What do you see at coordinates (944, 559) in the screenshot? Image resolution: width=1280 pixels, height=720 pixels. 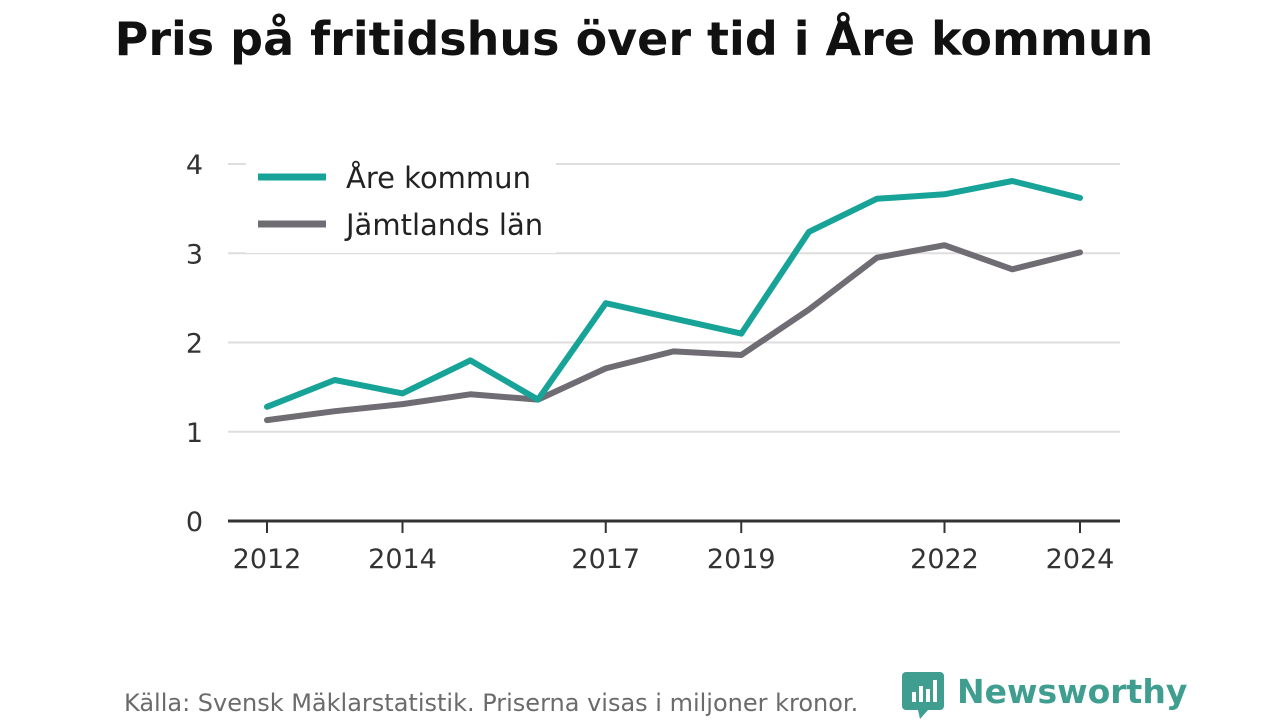 I see `x-tick-label: 2022` at bounding box center [944, 559].